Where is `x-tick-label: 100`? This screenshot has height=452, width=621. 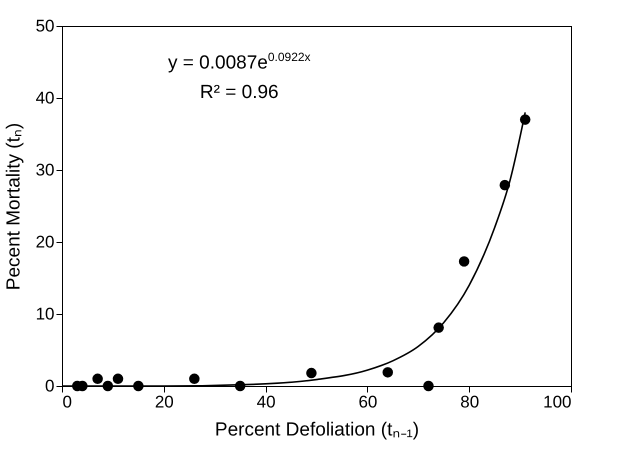 x-tick-label: 100 is located at coordinates (557, 402).